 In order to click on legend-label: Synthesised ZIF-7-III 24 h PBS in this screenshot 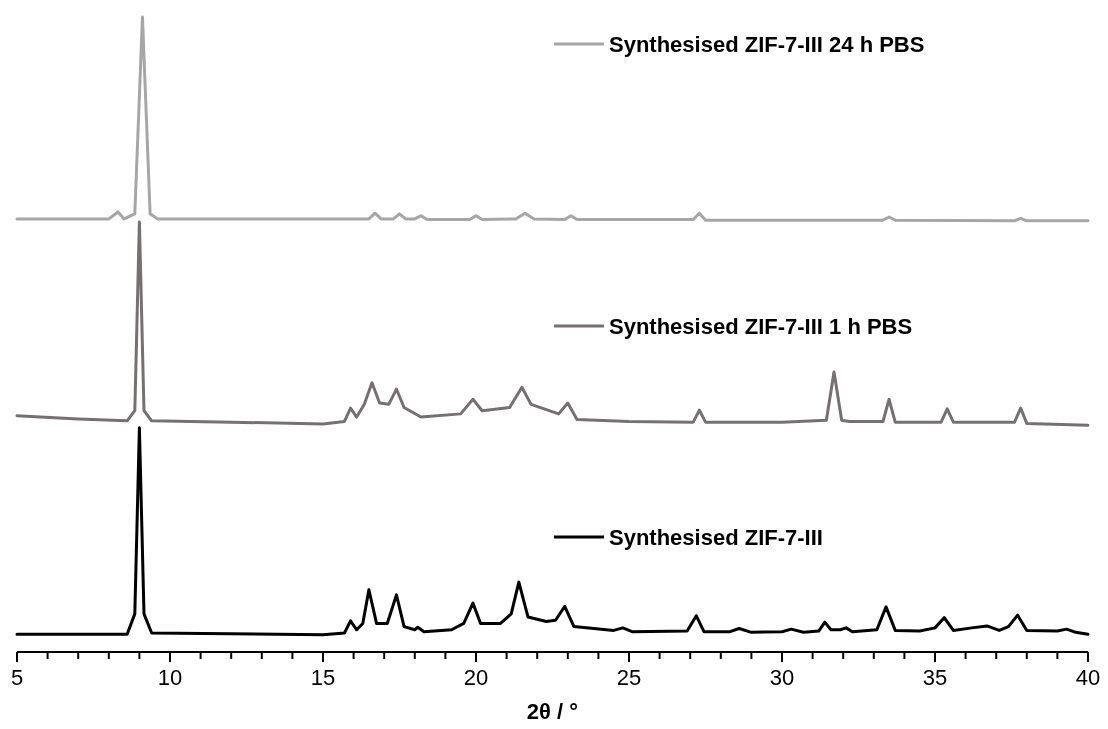, I will do `click(767, 44)`.